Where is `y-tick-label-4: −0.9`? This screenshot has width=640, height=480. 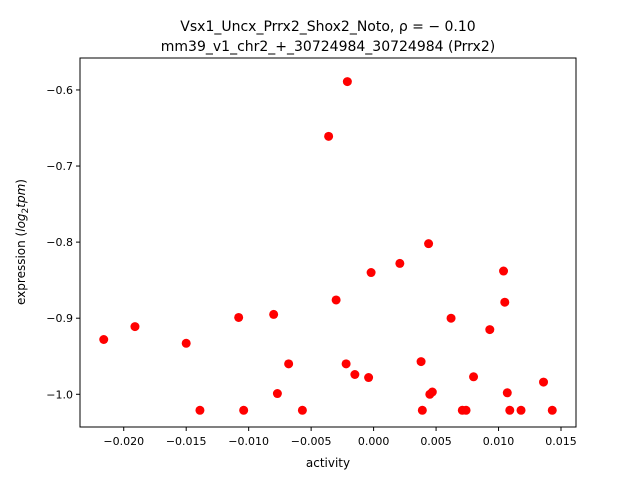 y-tick-label-4: −0.9 is located at coordinates (59, 318).